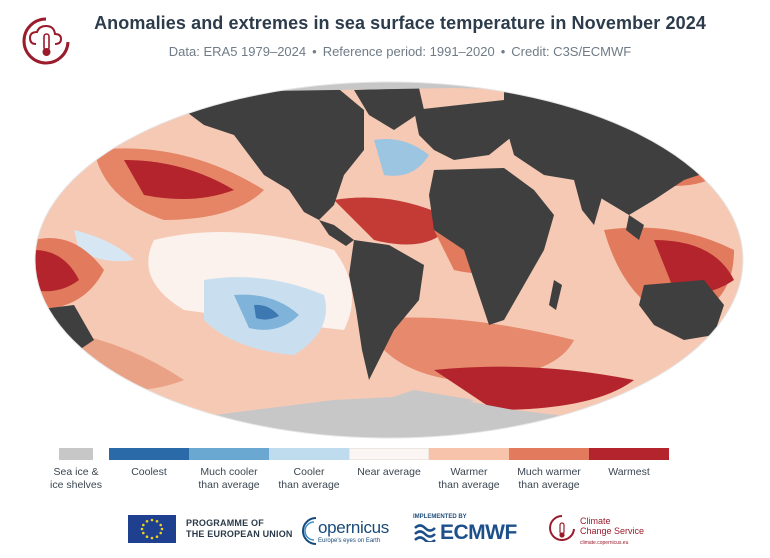 This screenshot has width=770, height=558. What do you see at coordinates (478, 532) in the screenshot?
I see `ecmwf-wordmark: ECMWF` at bounding box center [478, 532].